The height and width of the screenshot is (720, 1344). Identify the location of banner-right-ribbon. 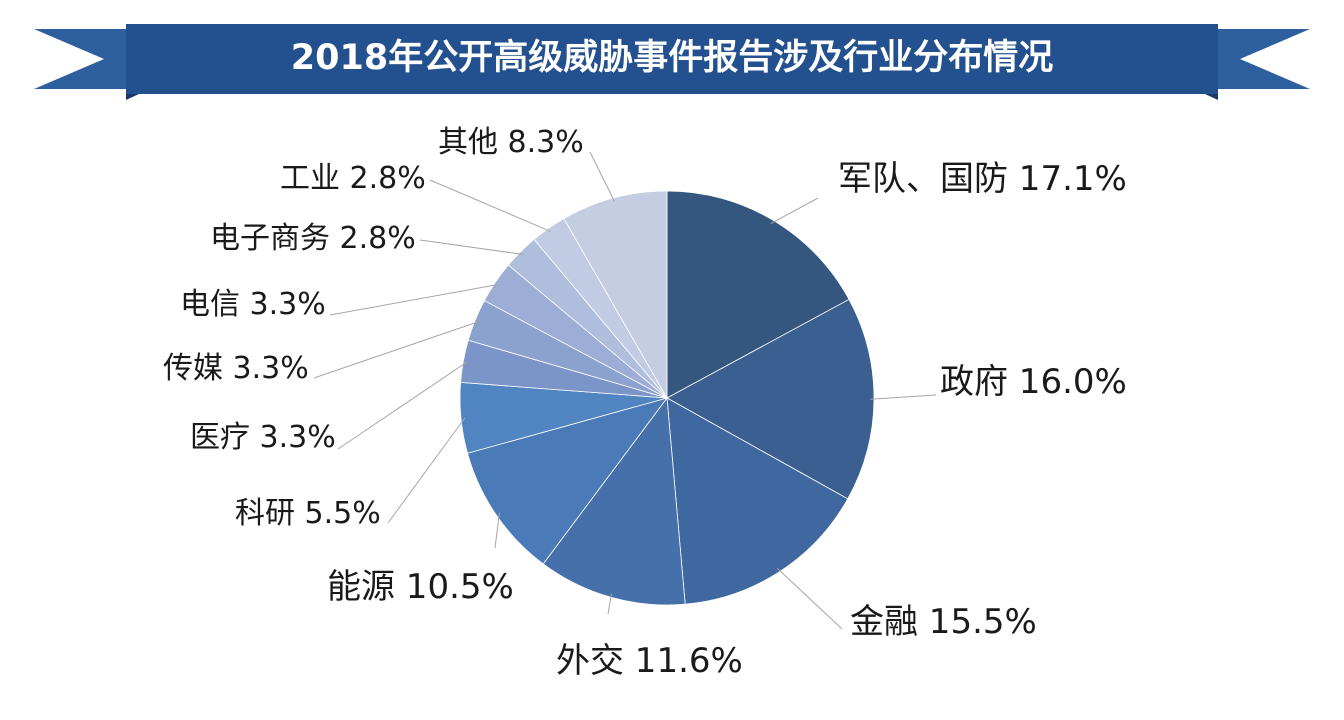
(1264, 59).